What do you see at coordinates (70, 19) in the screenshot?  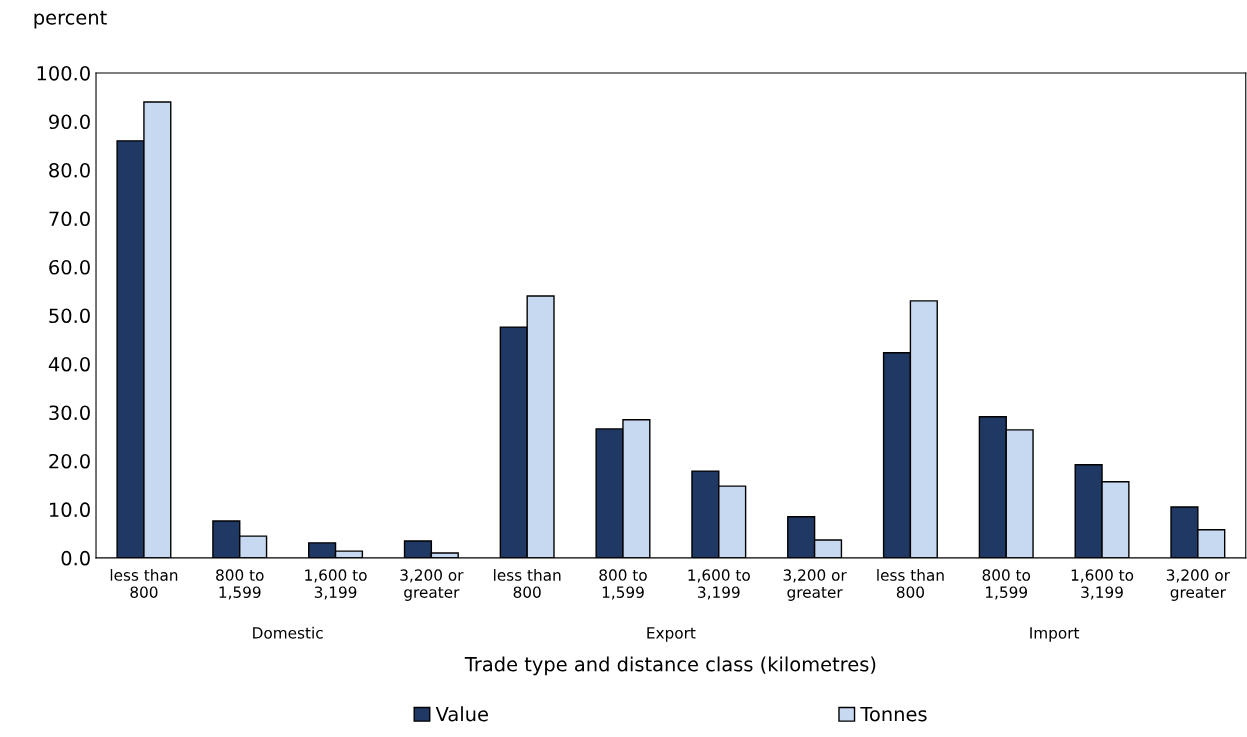 I see `y-axis-title: percent` at bounding box center [70, 19].